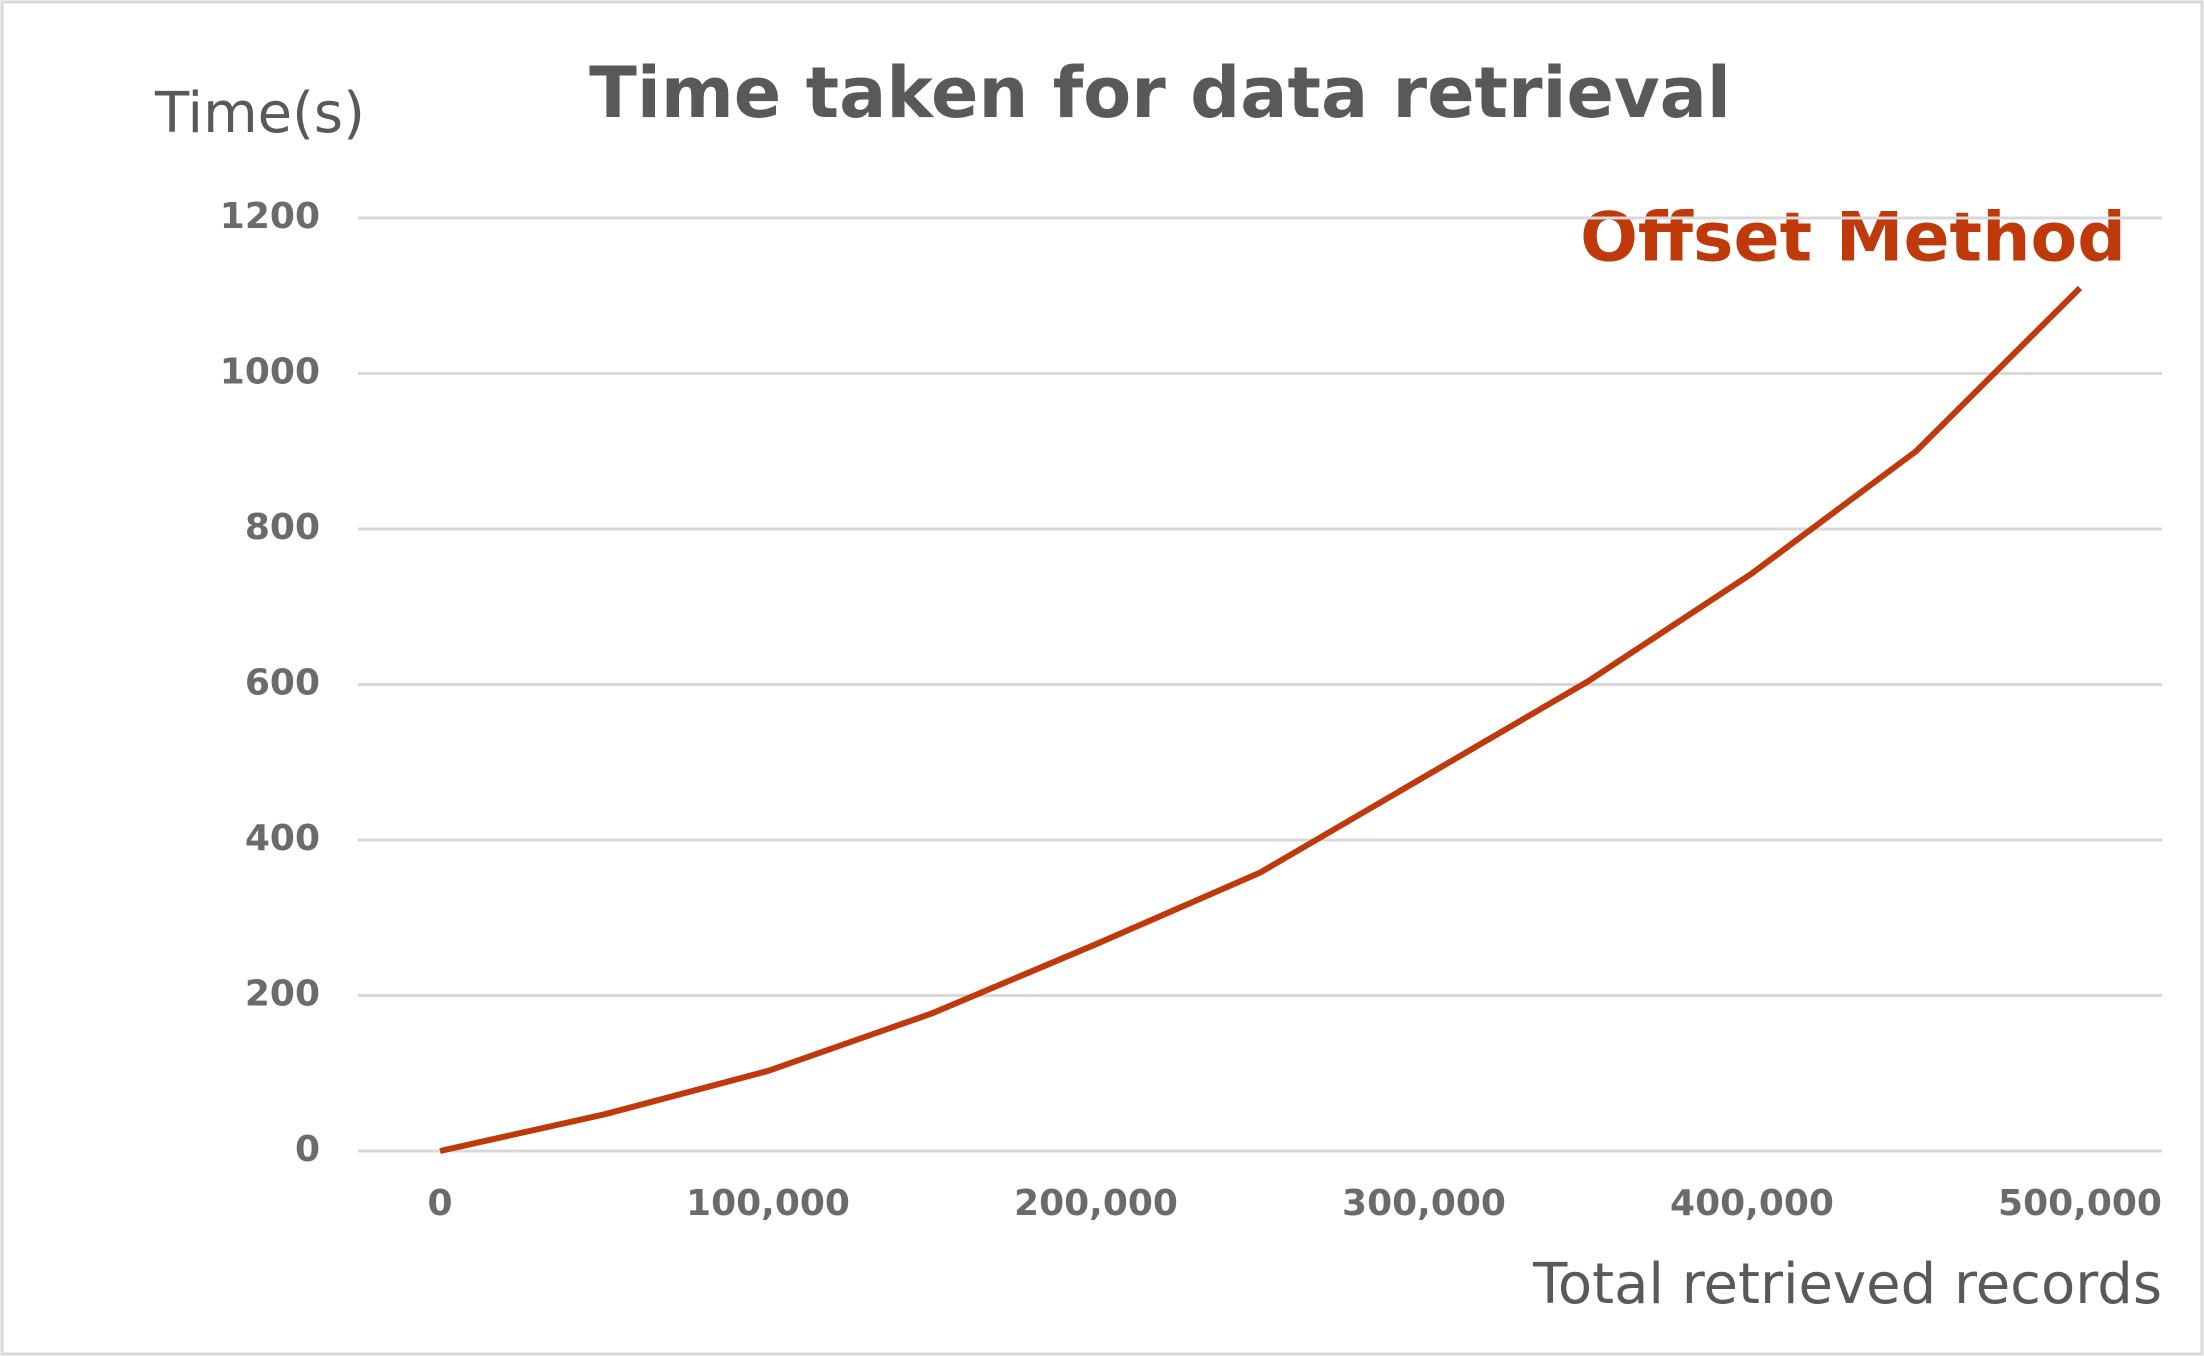  Describe the element at coordinates (282, 683) in the screenshot. I see `y-tick-label: 600` at that location.